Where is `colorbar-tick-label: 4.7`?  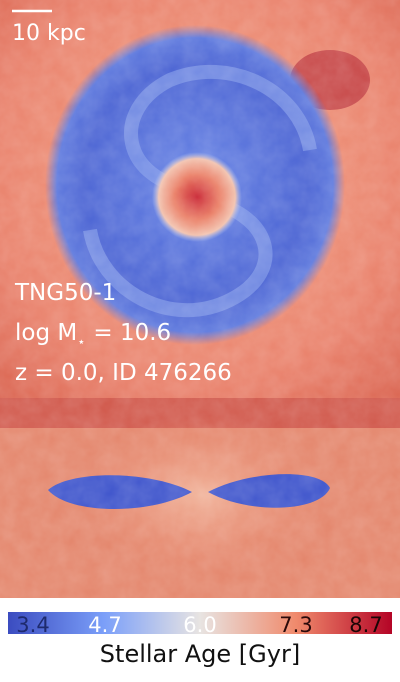 colorbar-tick-label: 4.7 is located at coordinates (104, 625).